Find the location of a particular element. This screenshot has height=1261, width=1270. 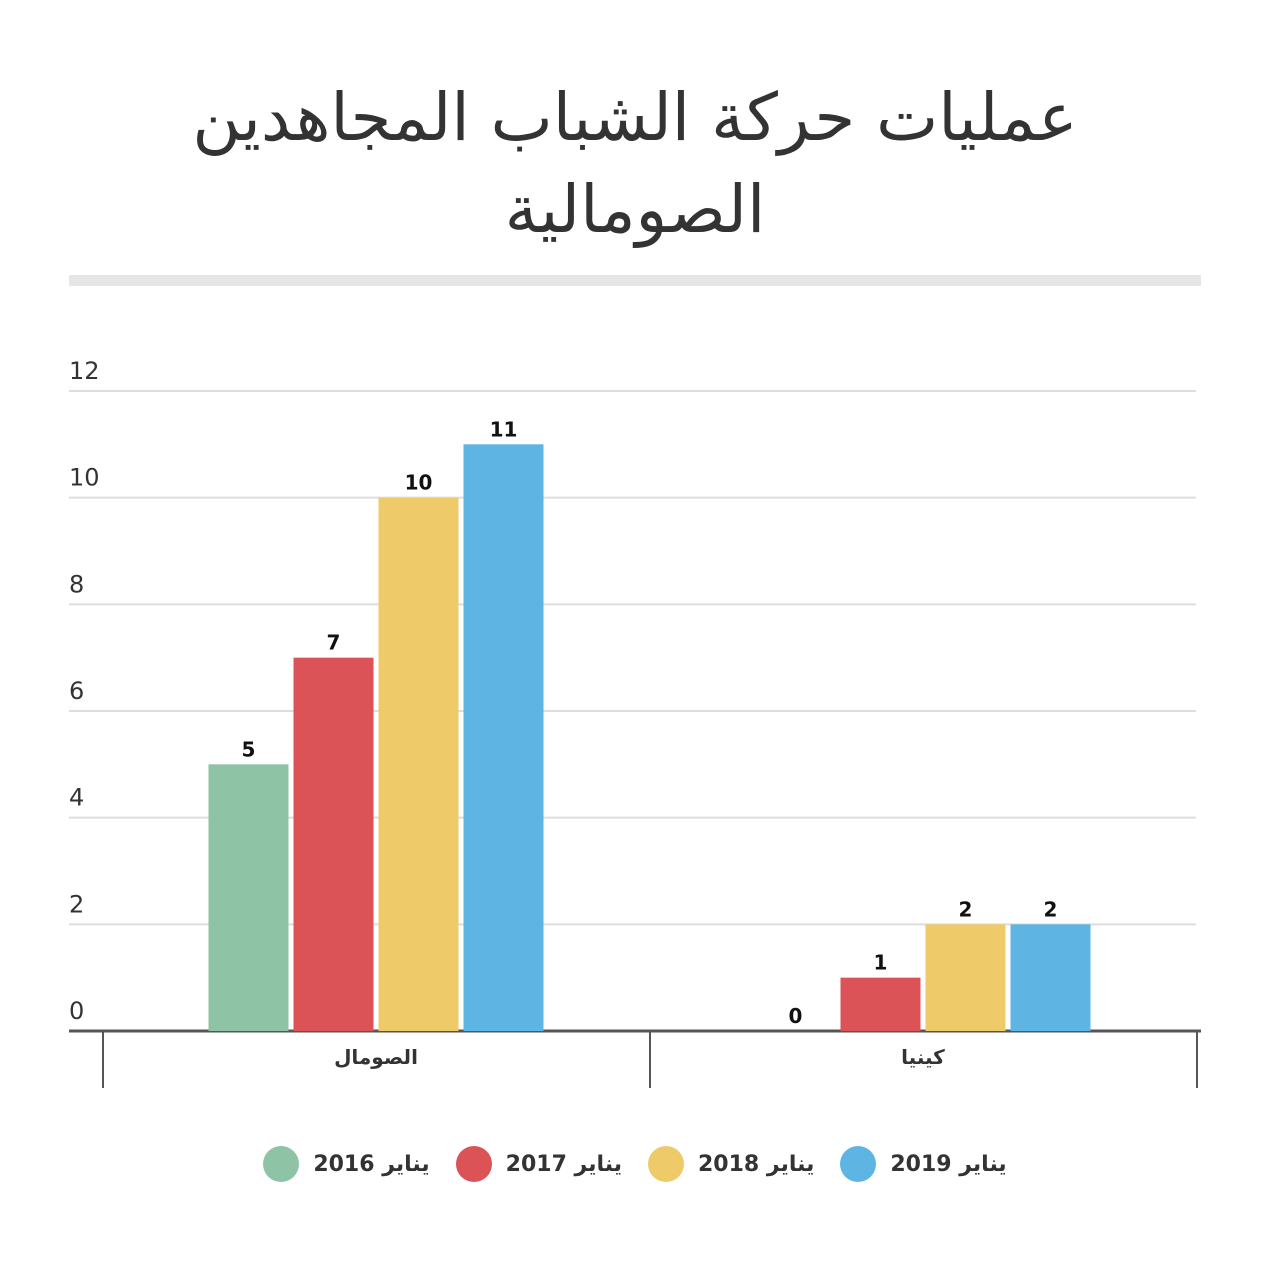

chart-legend: يناير 2016 يناير 2017 يناير 2018 يناير 2019 is located at coordinates (635, 1164).